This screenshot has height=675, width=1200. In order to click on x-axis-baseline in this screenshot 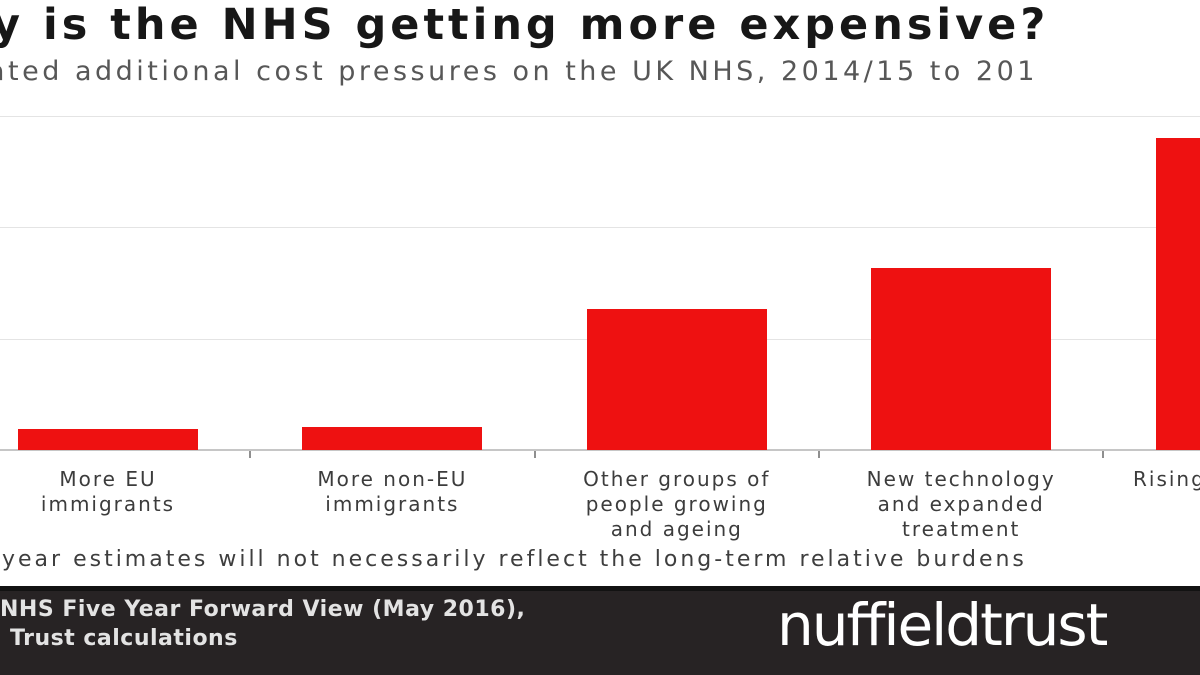, I will do `click(600, 450)`.